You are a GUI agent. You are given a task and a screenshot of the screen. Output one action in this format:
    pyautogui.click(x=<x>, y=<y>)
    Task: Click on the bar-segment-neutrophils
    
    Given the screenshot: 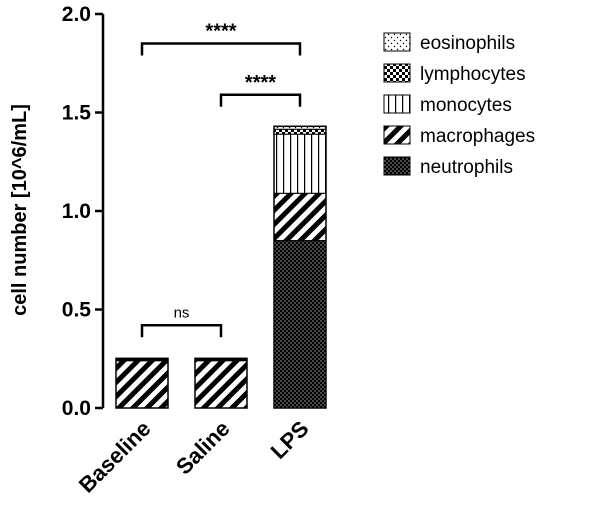 What is the action you would take?
    pyautogui.click(x=300, y=324)
    